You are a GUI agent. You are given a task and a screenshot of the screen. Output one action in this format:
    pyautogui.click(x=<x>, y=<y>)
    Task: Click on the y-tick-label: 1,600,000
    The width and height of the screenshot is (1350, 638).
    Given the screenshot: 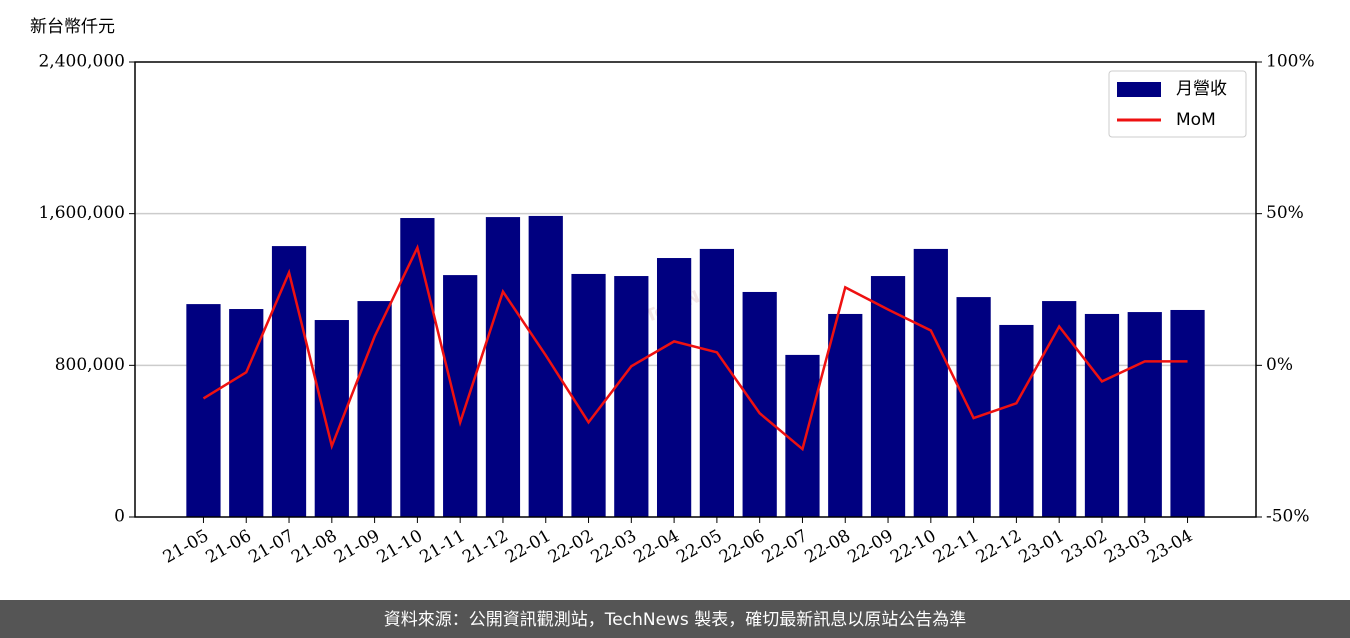 What is the action you would take?
    pyautogui.click(x=81, y=213)
    